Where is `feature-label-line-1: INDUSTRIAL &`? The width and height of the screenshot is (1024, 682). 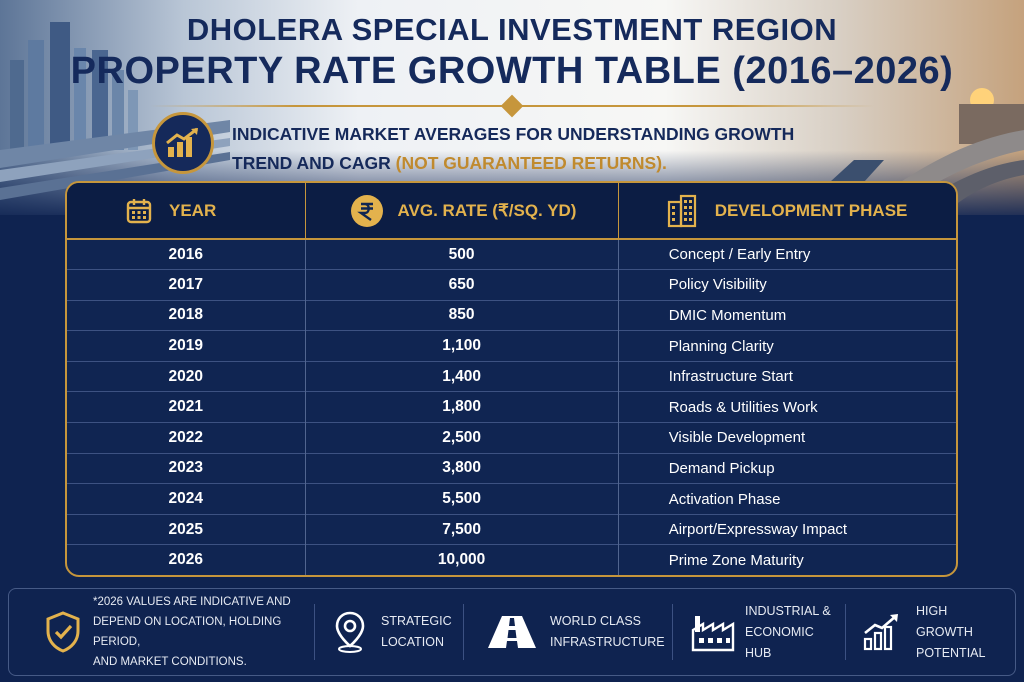 feature-label-line-1: INDUSTRIAL & is located at coordinates (788, 610).